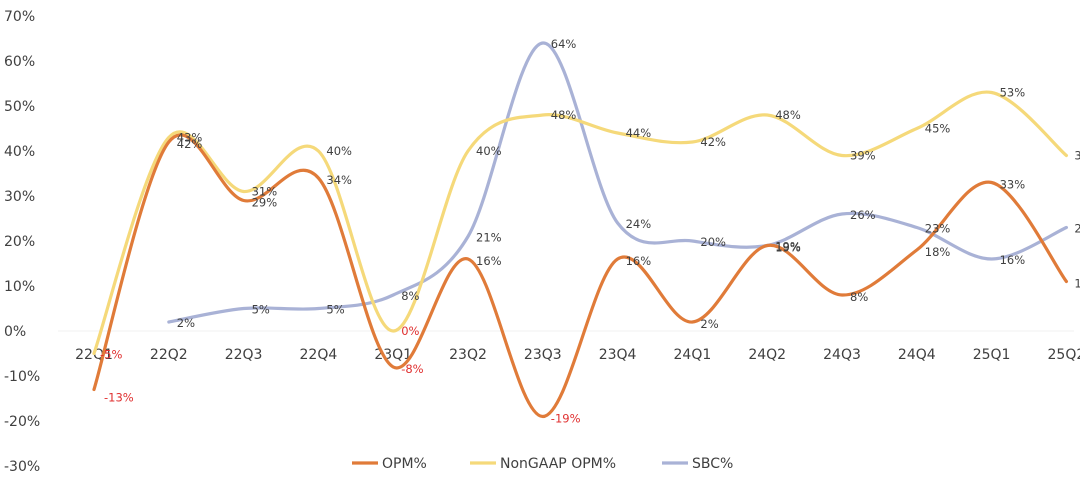  I want to click on x-tick-label: 23Q4, so click(618, 355).